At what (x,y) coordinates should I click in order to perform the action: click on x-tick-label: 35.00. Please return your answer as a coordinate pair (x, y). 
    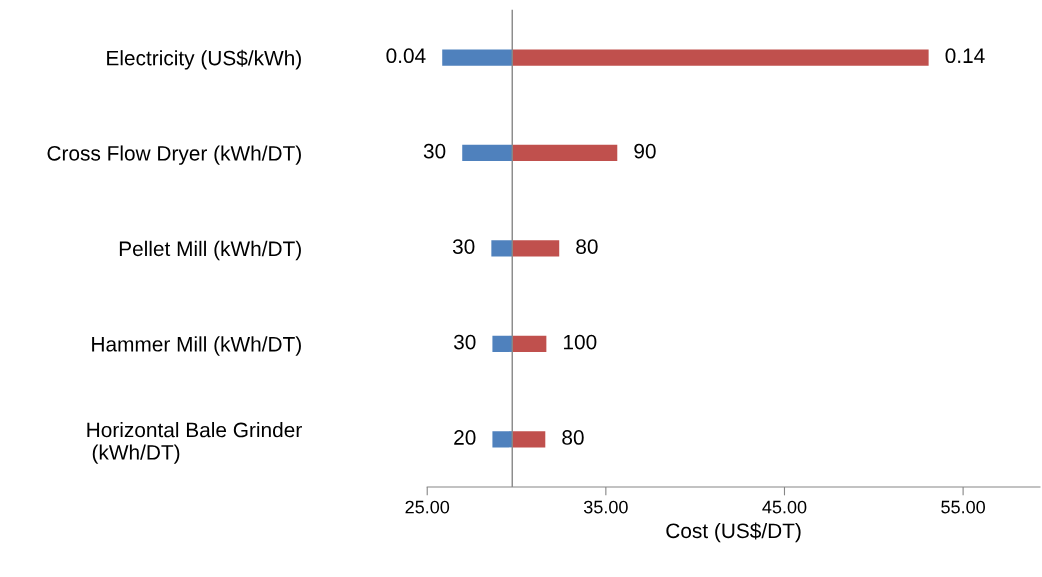
    Looking at the image, I should click on (605, 507).